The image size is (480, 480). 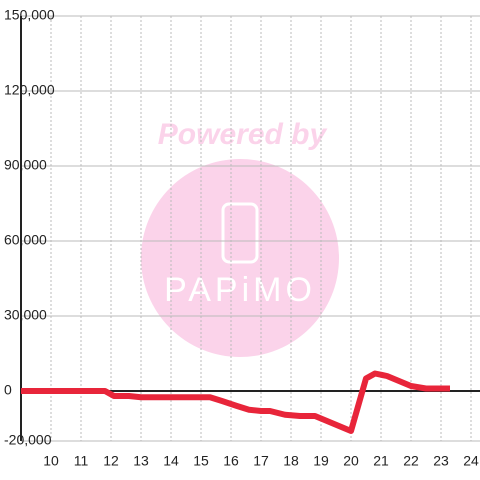 I want to click on x-tick-label: 10, so click(x=51, y=461).